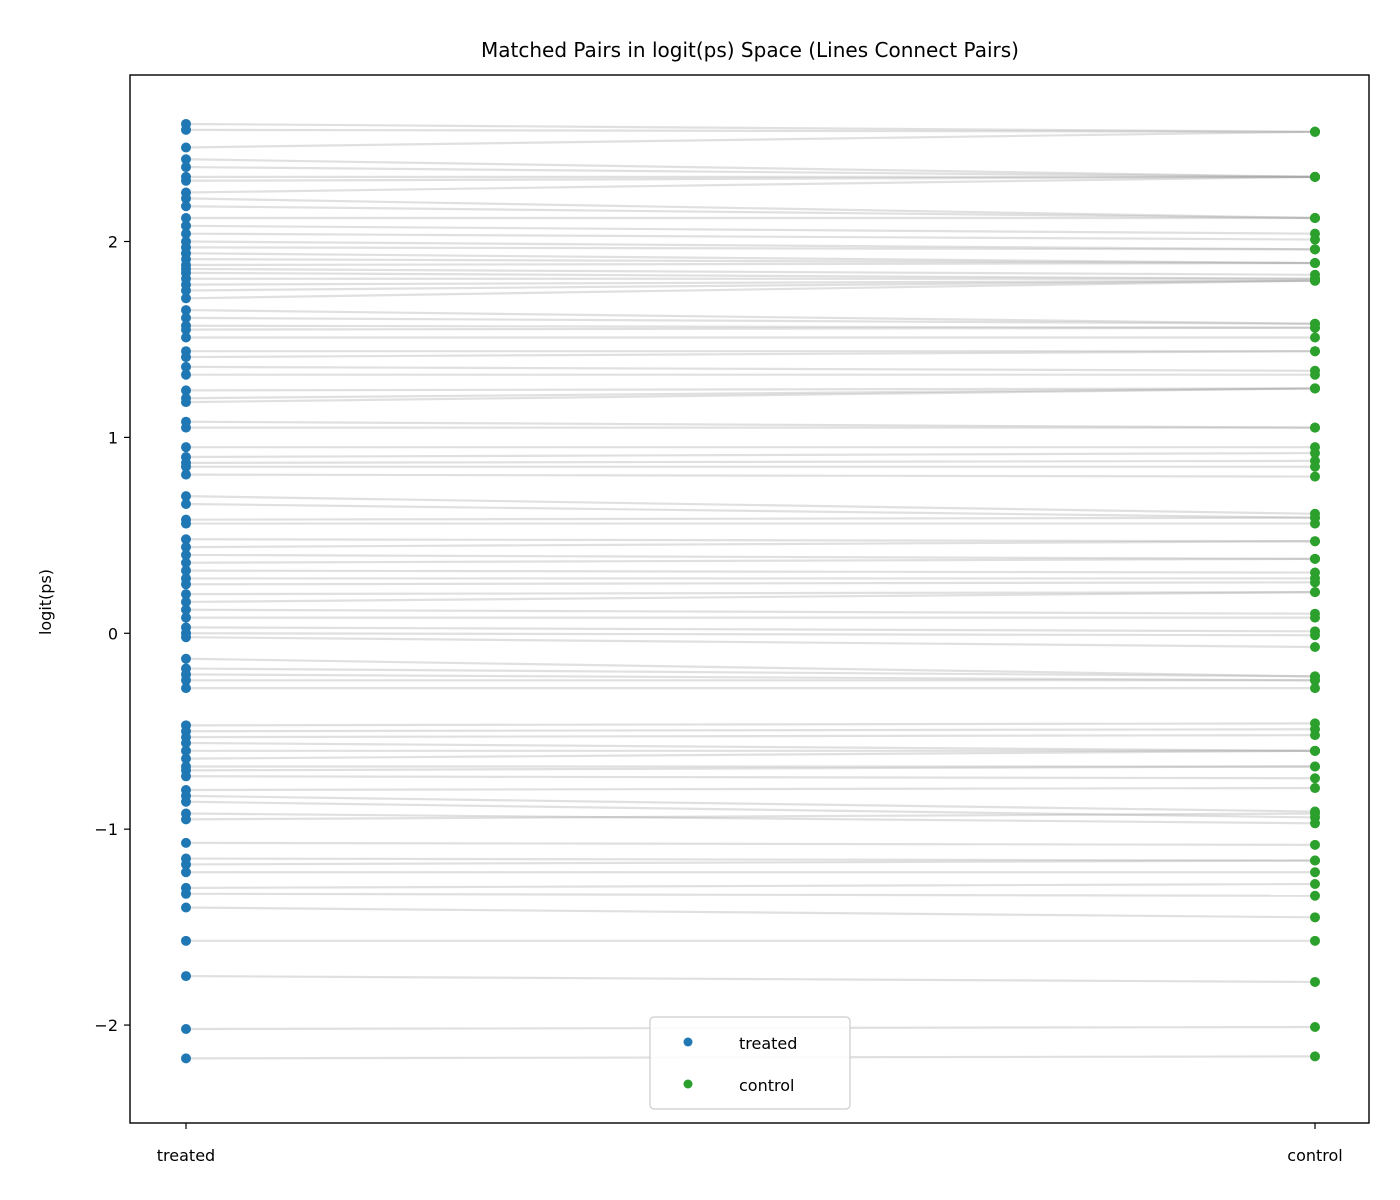 This screenshot has height=1200, width=1400. What do you see at coordinates (1314, 1155) in the screenshot?
I see `x-tick-label-1: control` at bounding box center [1314, 1155].